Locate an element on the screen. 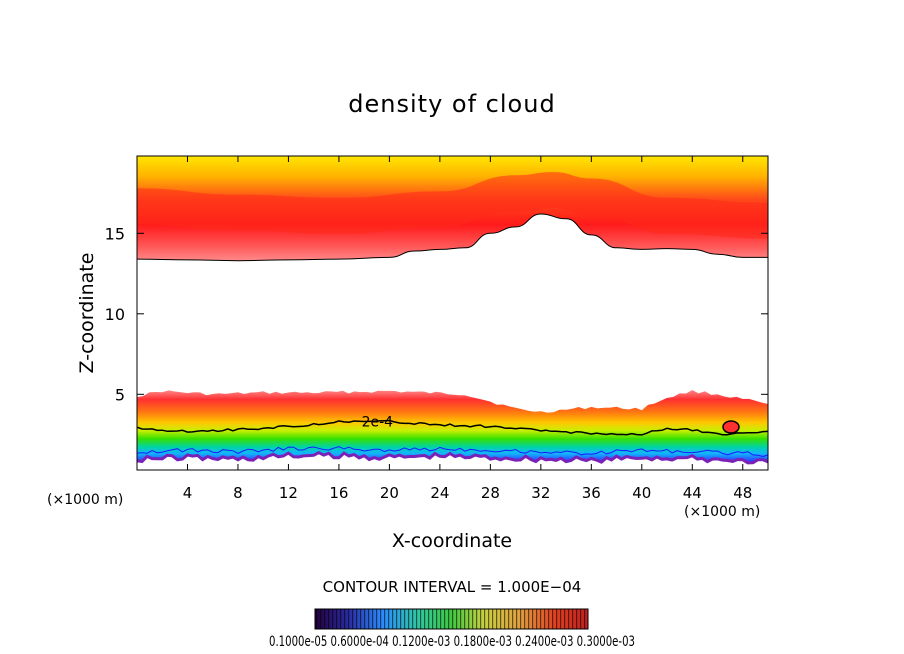  x-tick-label: 12 is located at coordinates (288, 493).